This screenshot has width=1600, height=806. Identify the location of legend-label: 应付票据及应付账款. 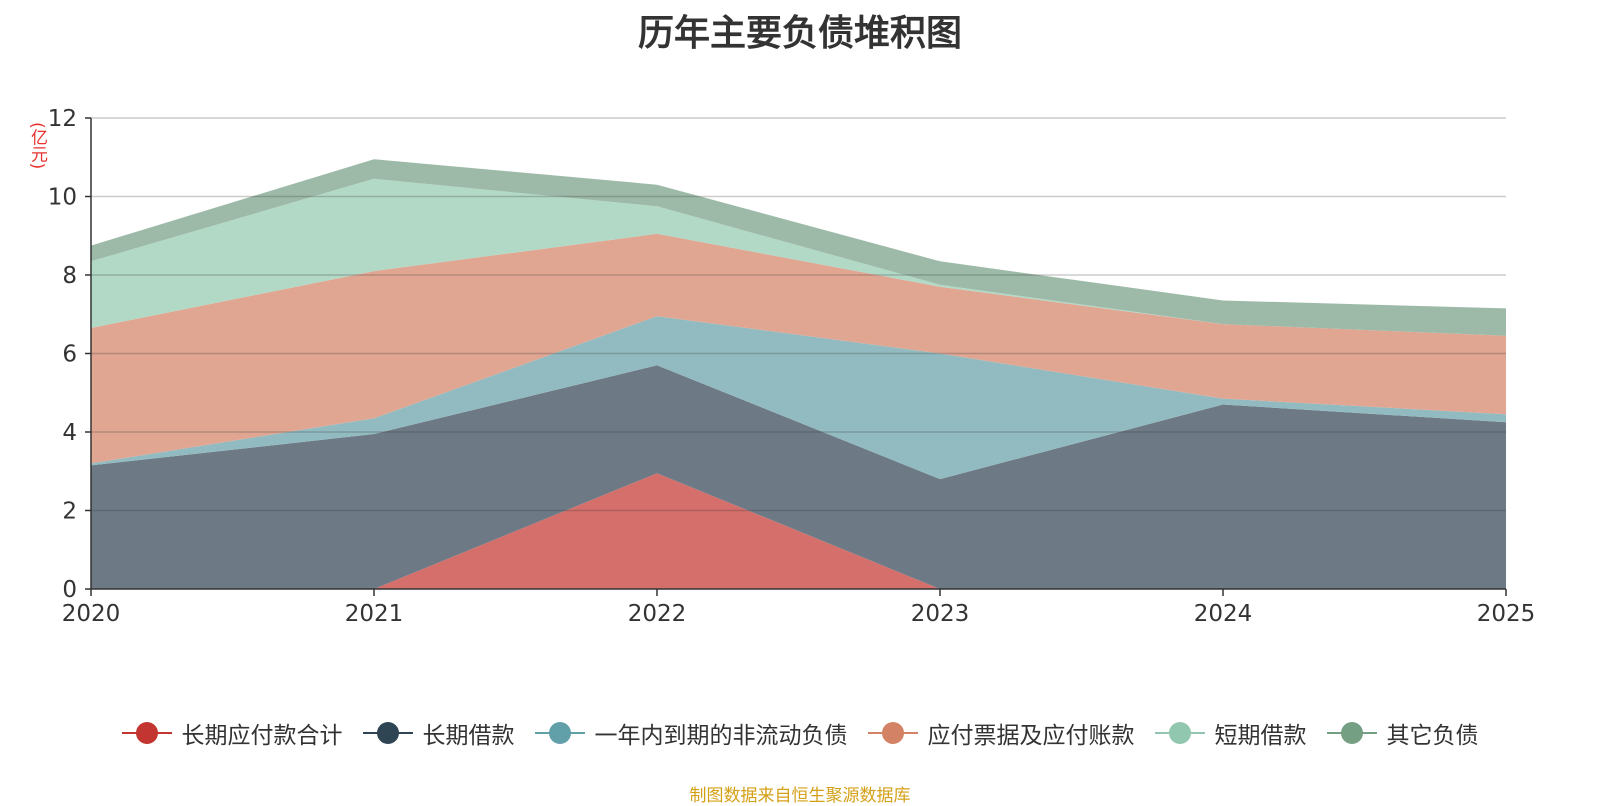
(1031, 736).